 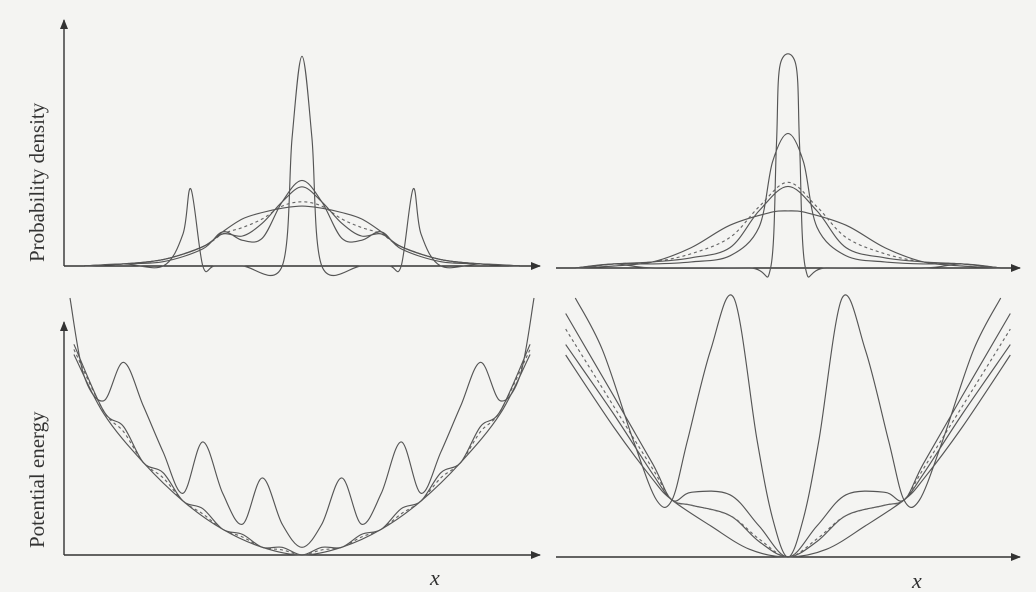 What do you see at coordinates (434, 577) in the screenshot?
I see `x-label-left: x` at bounding box center [434, 577].